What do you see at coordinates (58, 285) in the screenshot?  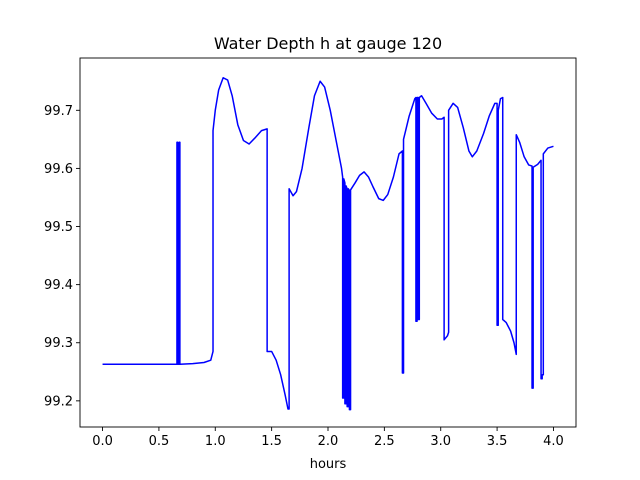 I see `y-tick-label: 99.4` at bounding box center [58, 285].